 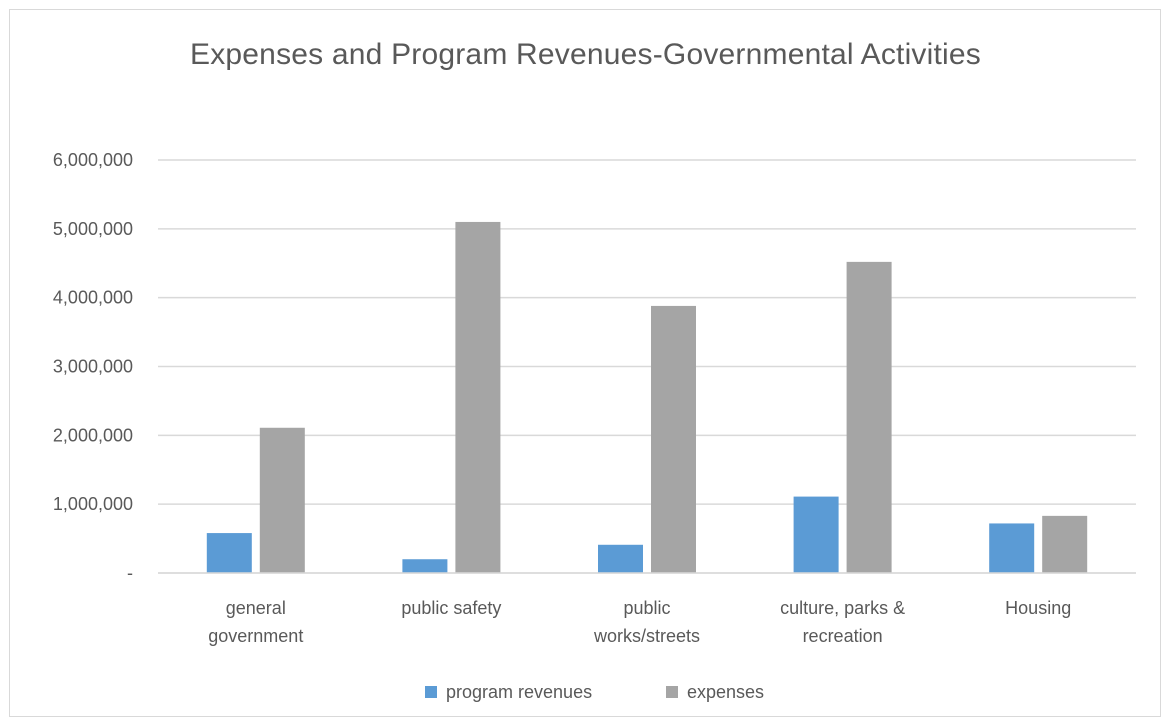 I want to click on y-tick-label: 6,000,000, so click(x=93, y=160).